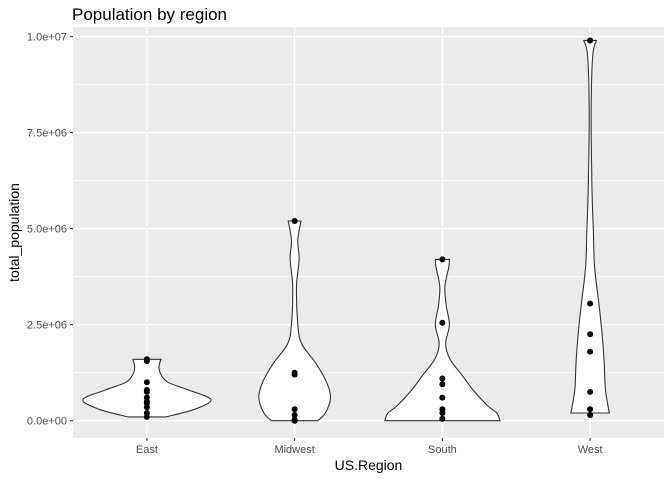 The width and height of the screenshot is (672, 480). What do you see at coordinates (47, 422) in the screenshot?
I see `y-tick-label: 0.0e+00` at bounding box center [47, 422].